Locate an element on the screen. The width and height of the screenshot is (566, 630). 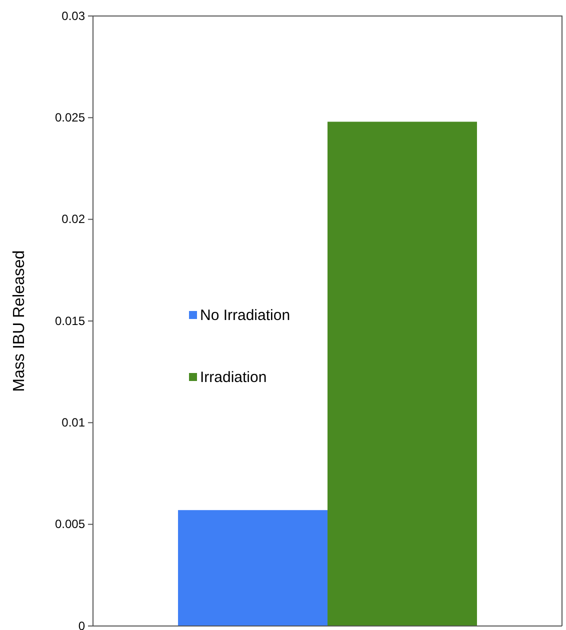
y-axis-title: Mass IBU Released is located at coordinates (19, 321).